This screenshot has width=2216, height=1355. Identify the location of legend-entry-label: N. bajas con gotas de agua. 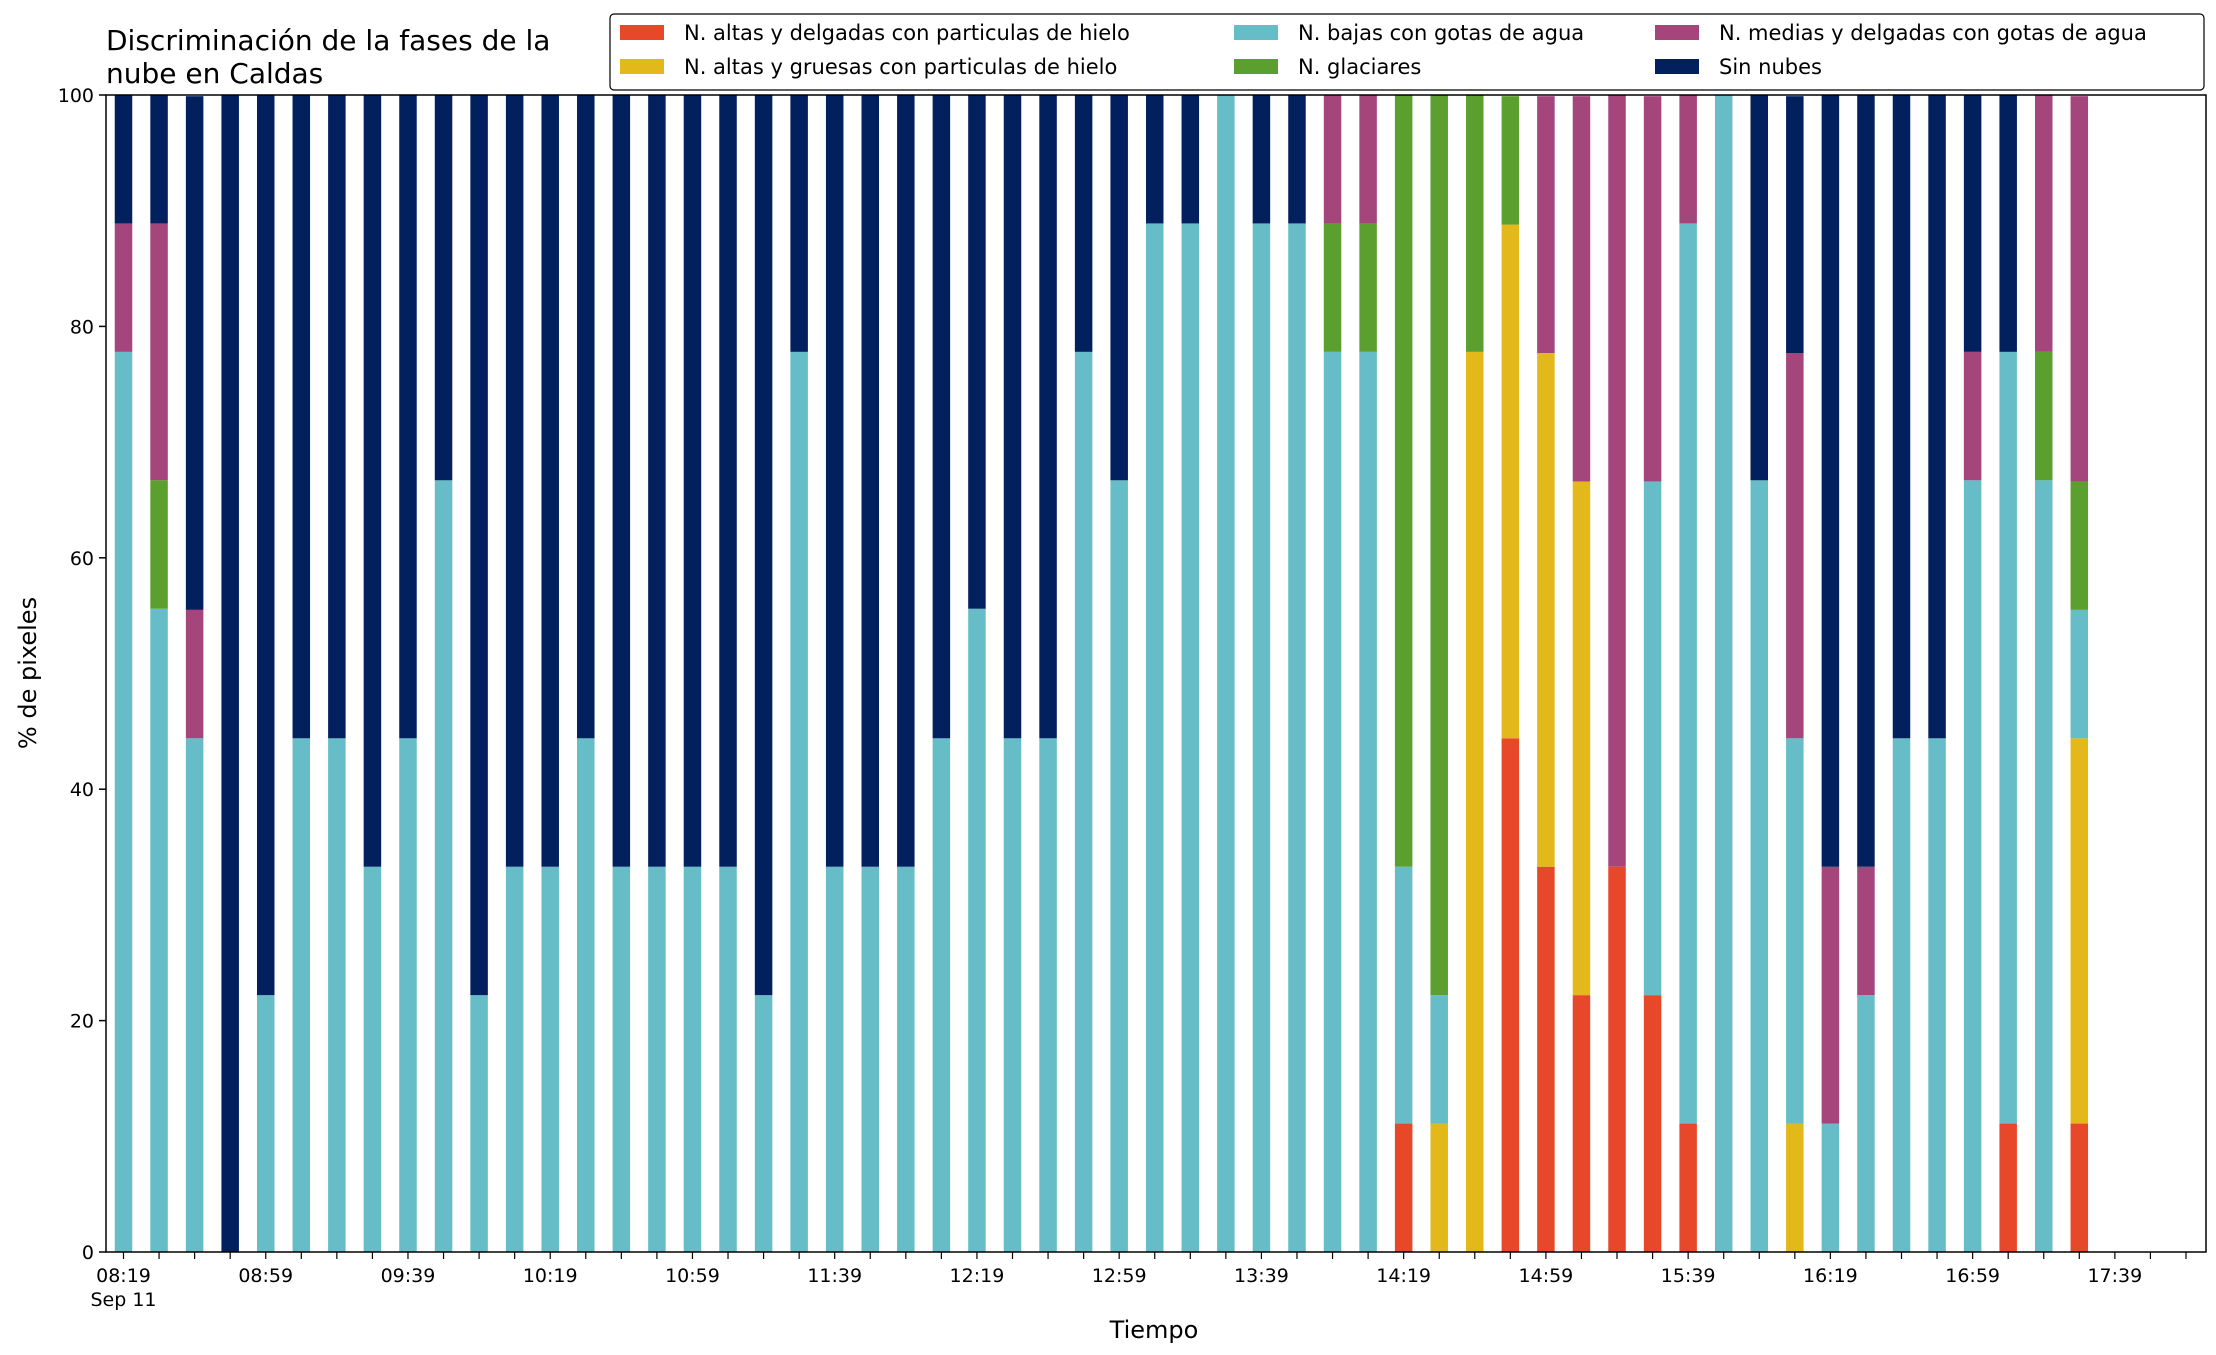
(1441, 33).